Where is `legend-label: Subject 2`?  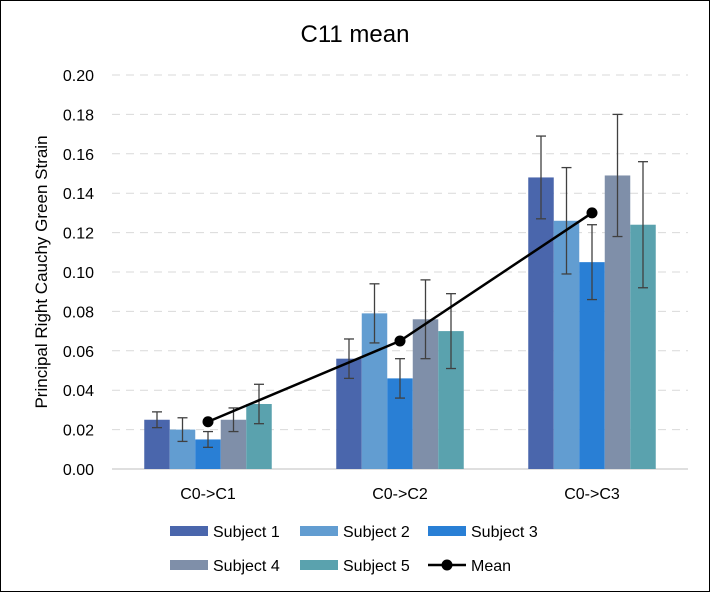
legend-label: Subject 2 is located at coordinates (376, 532).